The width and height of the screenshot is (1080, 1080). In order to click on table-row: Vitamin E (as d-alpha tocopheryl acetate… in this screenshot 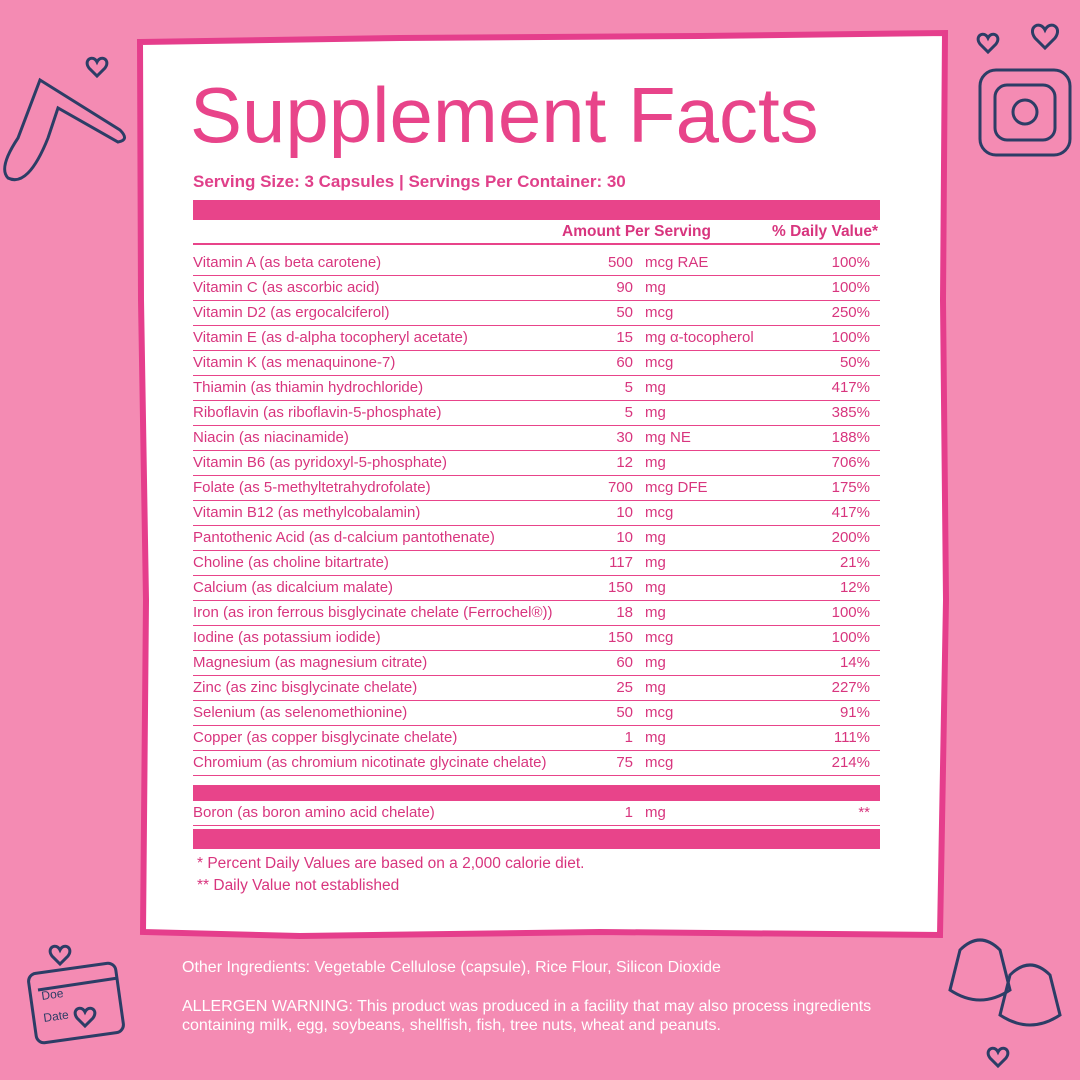, I will do `click(536, 338)`.